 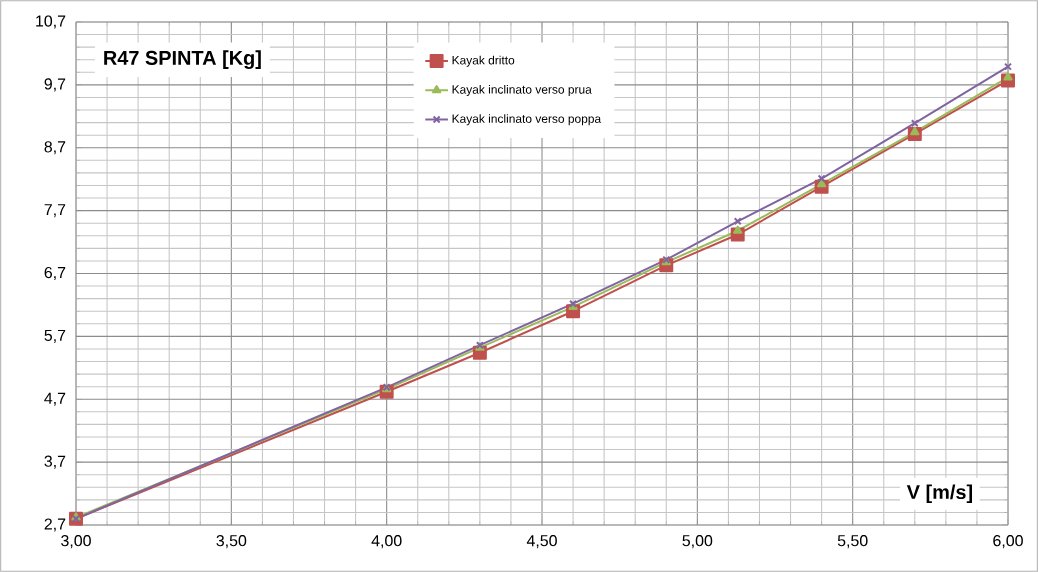 I want to click on y-tick-label: 4,7, so click(x=55, y=399).